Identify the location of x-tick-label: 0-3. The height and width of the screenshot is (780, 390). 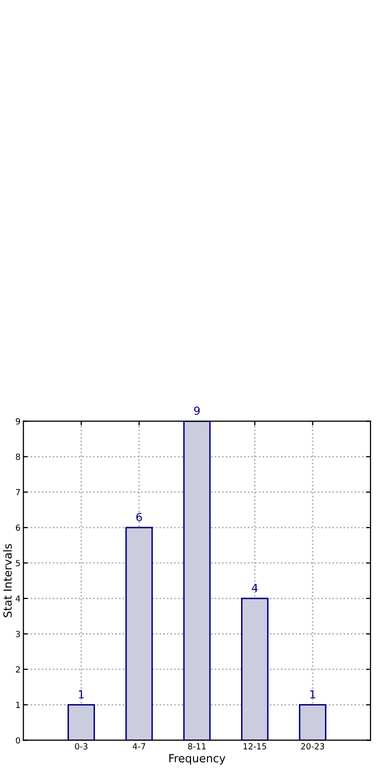
(81, 746).